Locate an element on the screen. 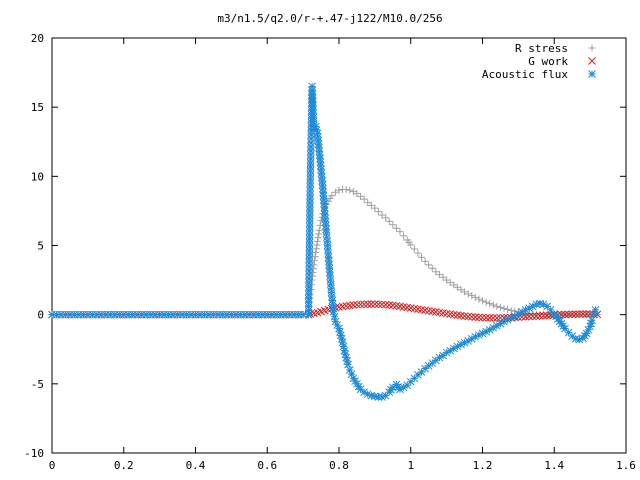 The width and height of the screenshot is (640, 480). x-tick-label: 0.2 is located at coordinates (124, 465).